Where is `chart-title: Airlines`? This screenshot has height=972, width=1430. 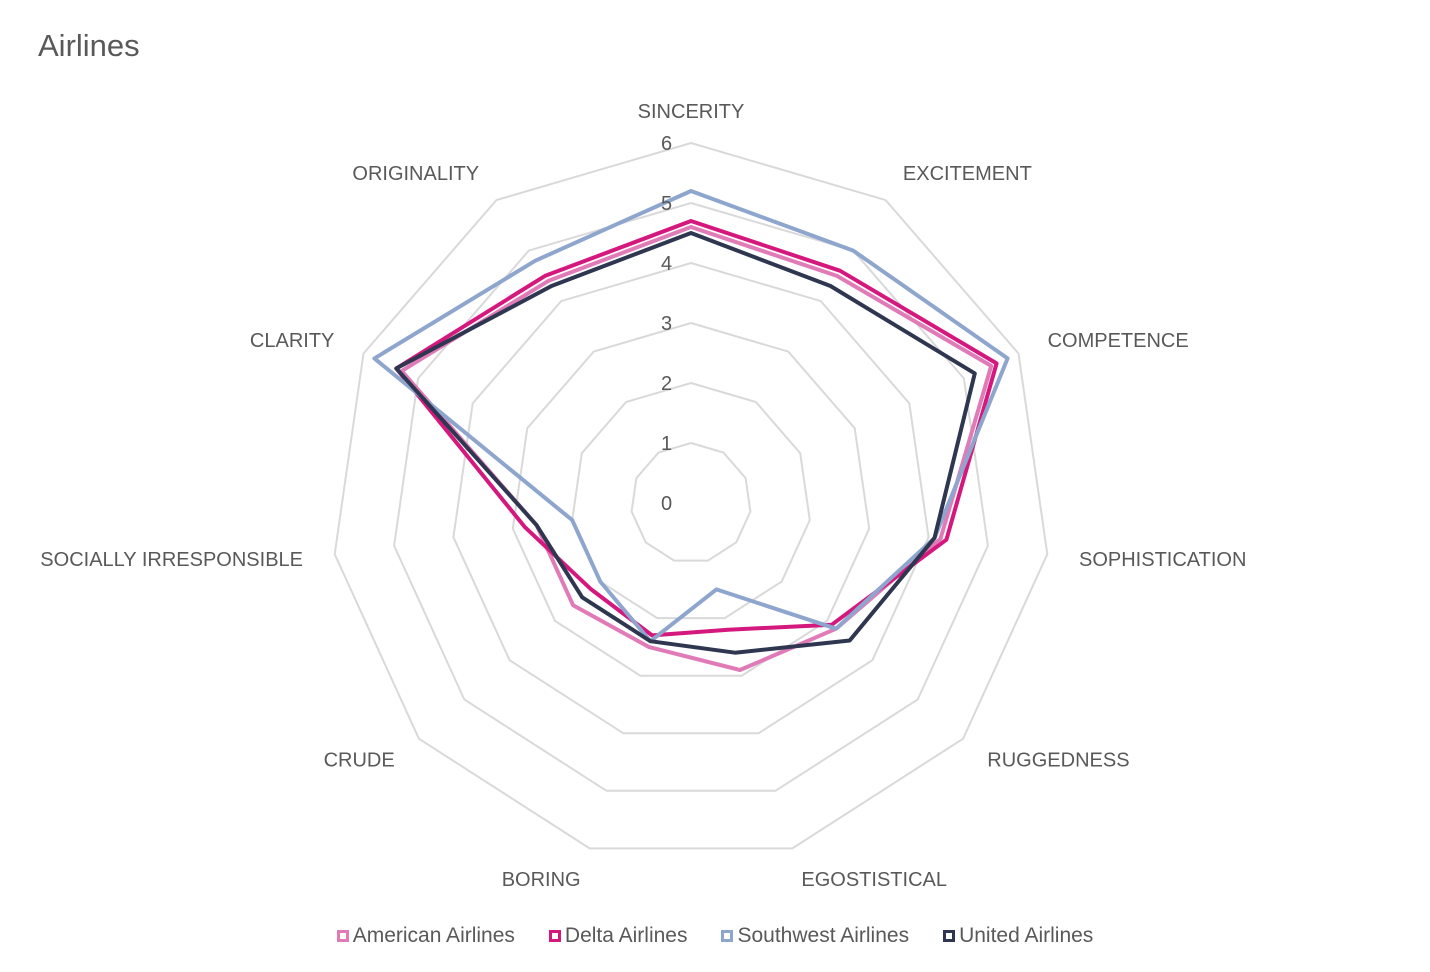
chart-title: Airlines is located at coordinates (89, 45).